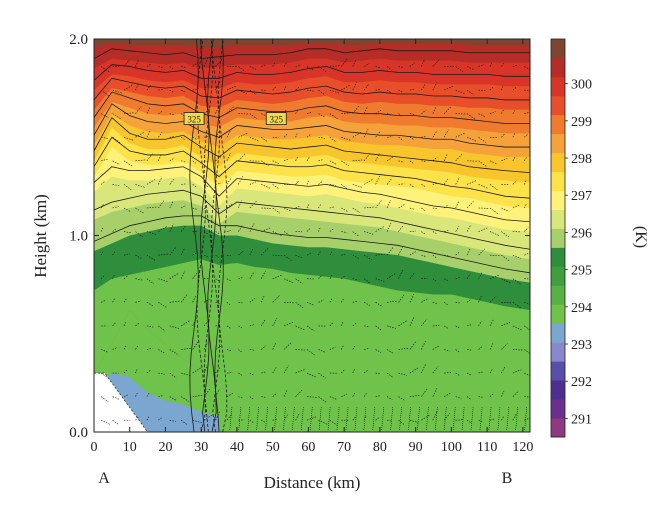 Image resolution: width=660 pixels, height=528 pixels. What do you see at coordinates (581, 271) in the screenshot?
I see `colorbar-tick-label: 295` at bounding box center [581, 271].